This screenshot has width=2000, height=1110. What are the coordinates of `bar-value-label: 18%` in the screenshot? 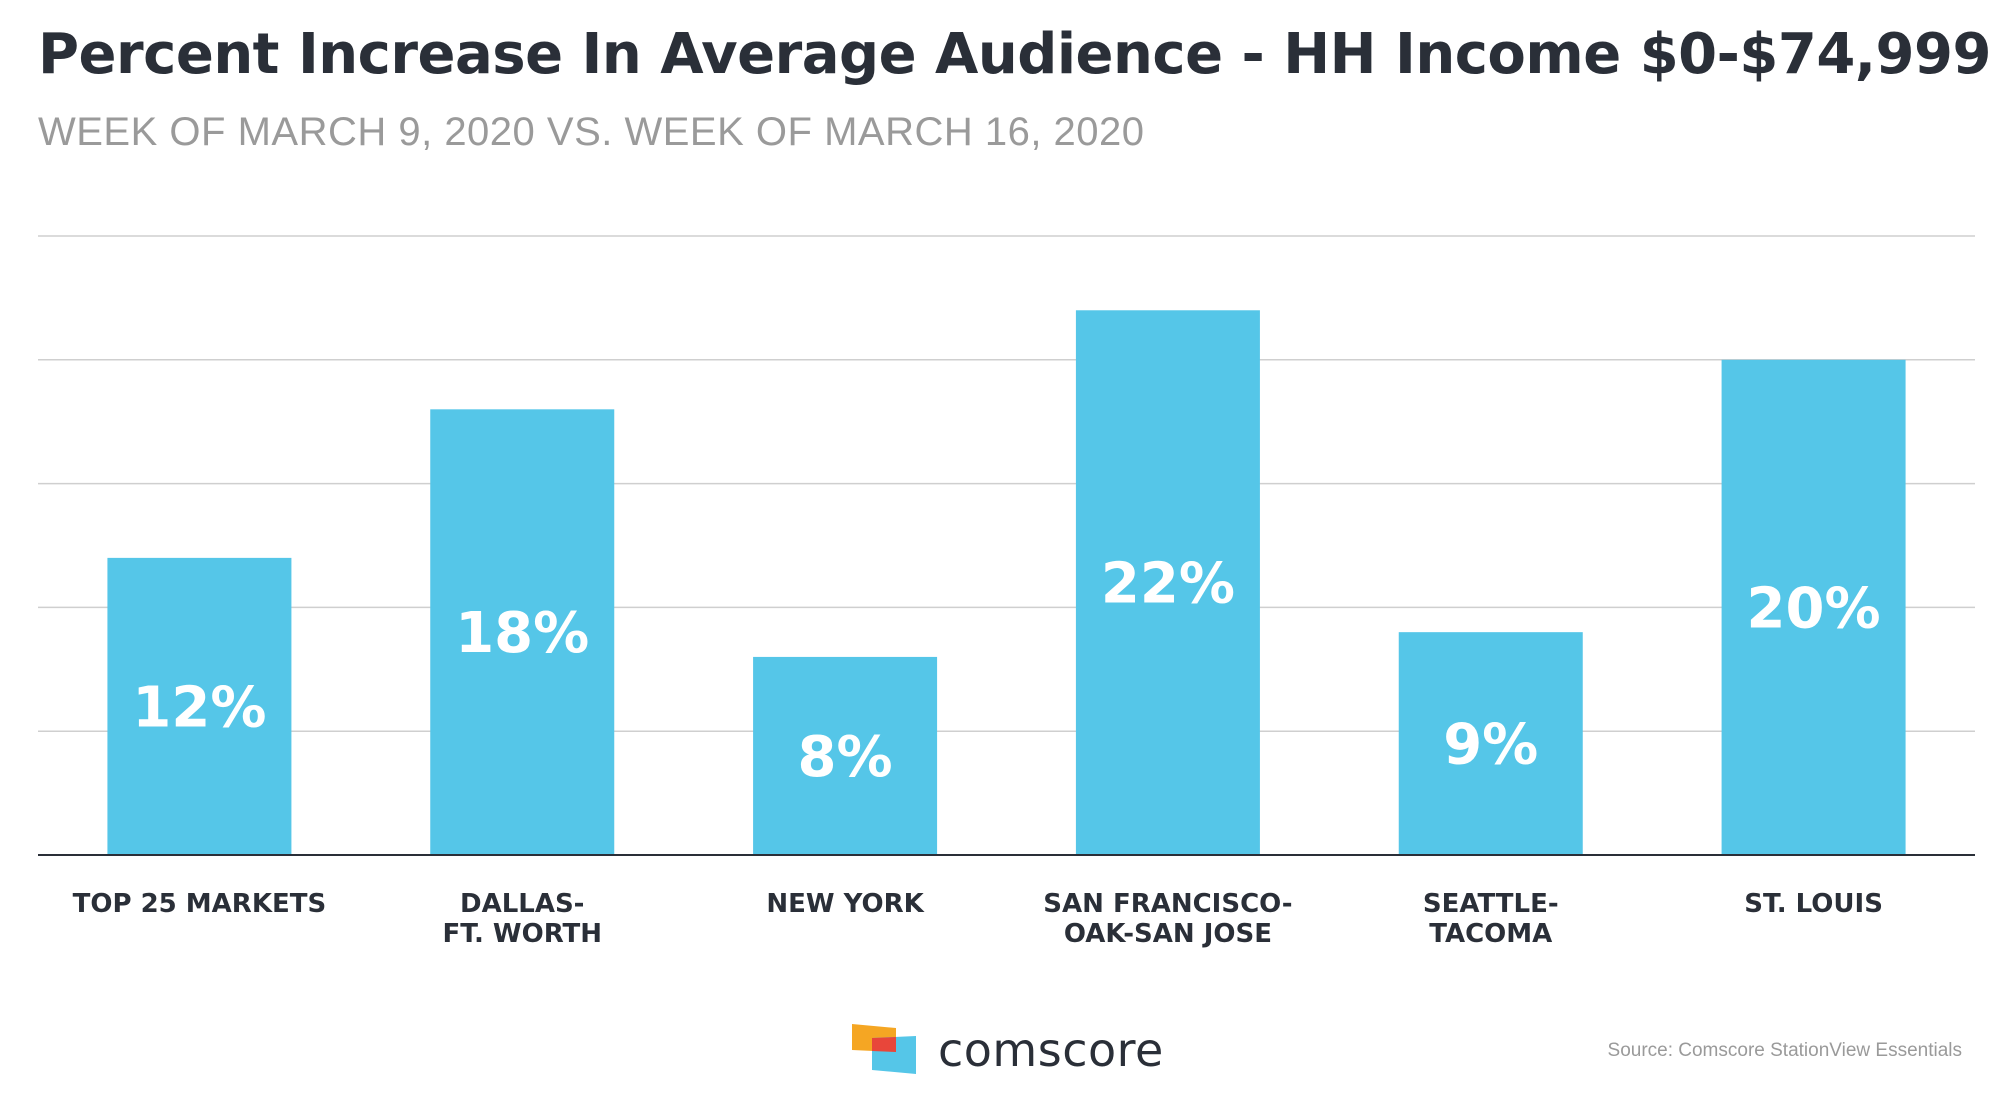 It's located at (522, 633).